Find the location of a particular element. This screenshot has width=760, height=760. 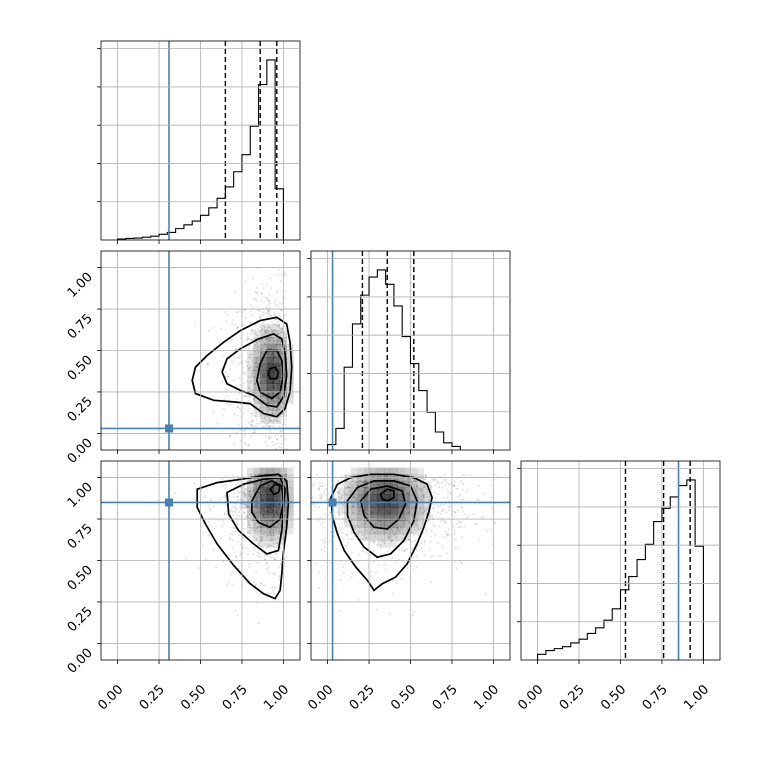

x-tick-label-h2-1: 0.25 is located at coordinates (572, 697).